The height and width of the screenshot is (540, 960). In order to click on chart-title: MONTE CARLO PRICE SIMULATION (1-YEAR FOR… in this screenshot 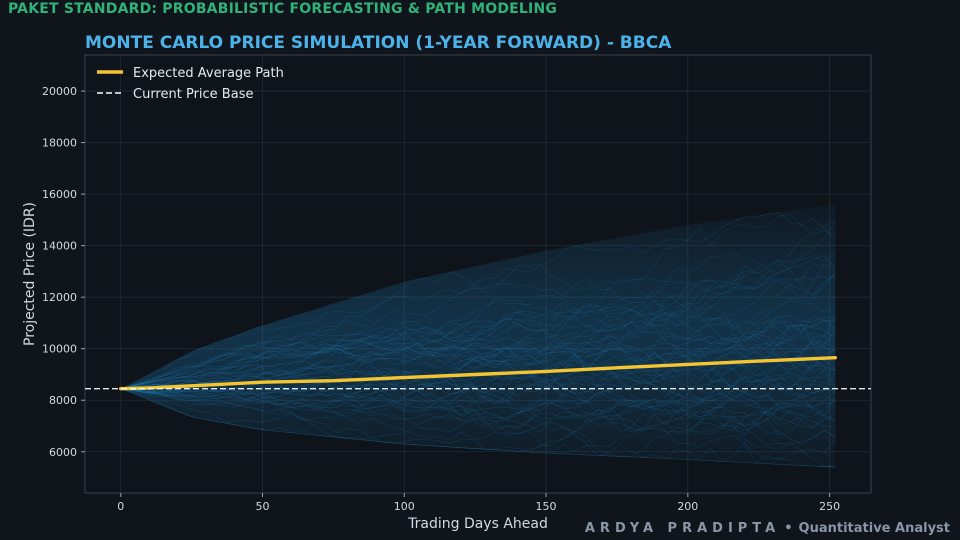, I will do `click(378, 43)`.